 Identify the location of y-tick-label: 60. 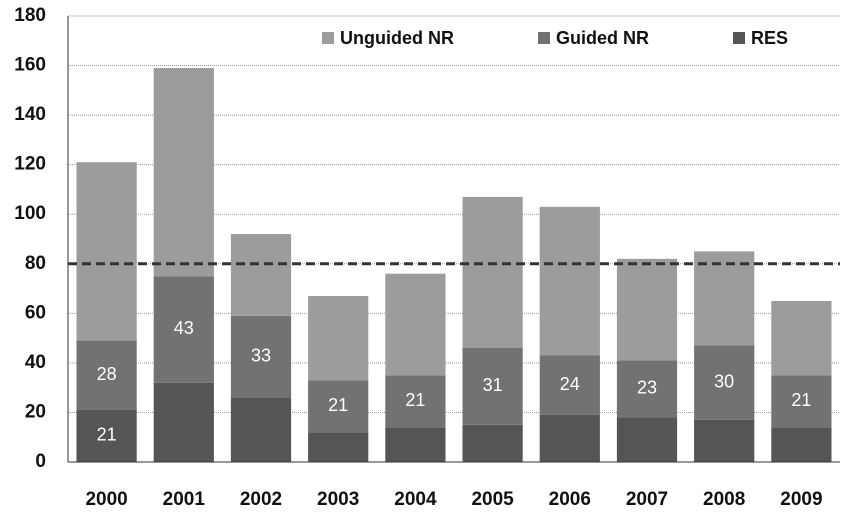
(35, 312).